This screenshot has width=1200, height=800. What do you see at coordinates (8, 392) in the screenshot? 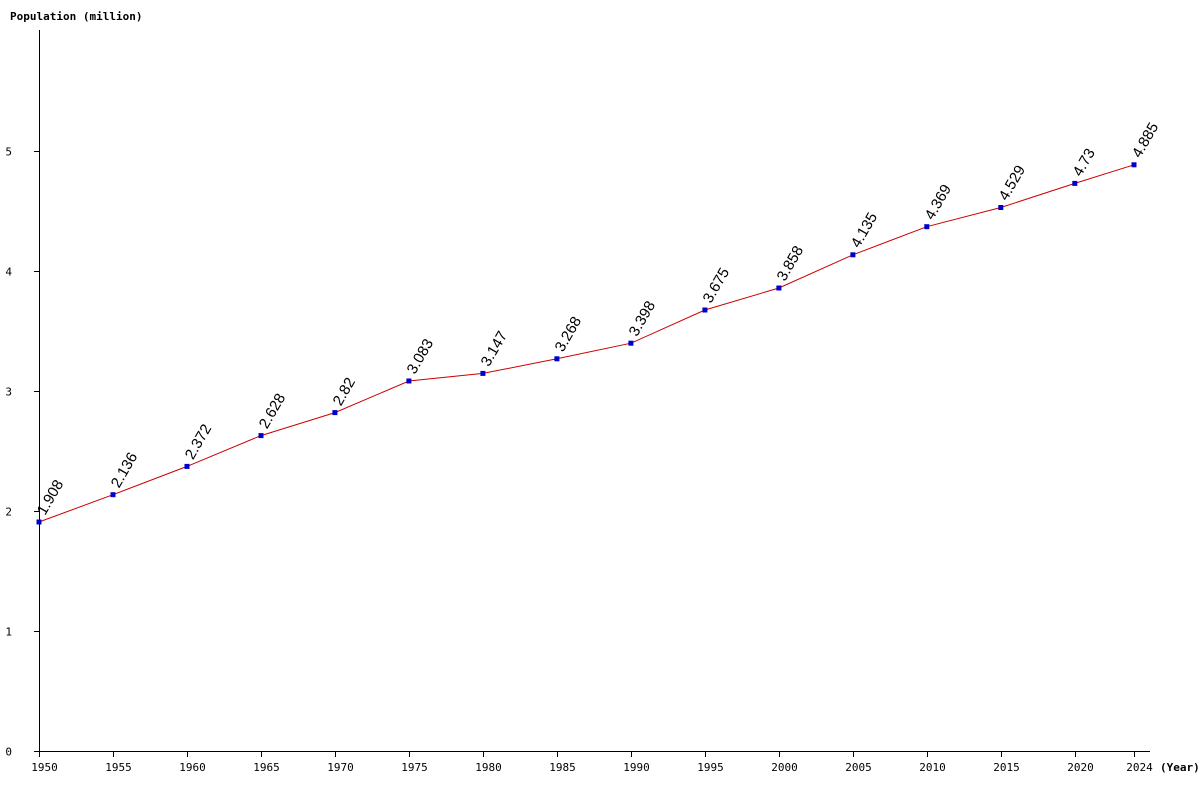
I see `y-tick-label: 3` at bounding box center [8, 392].